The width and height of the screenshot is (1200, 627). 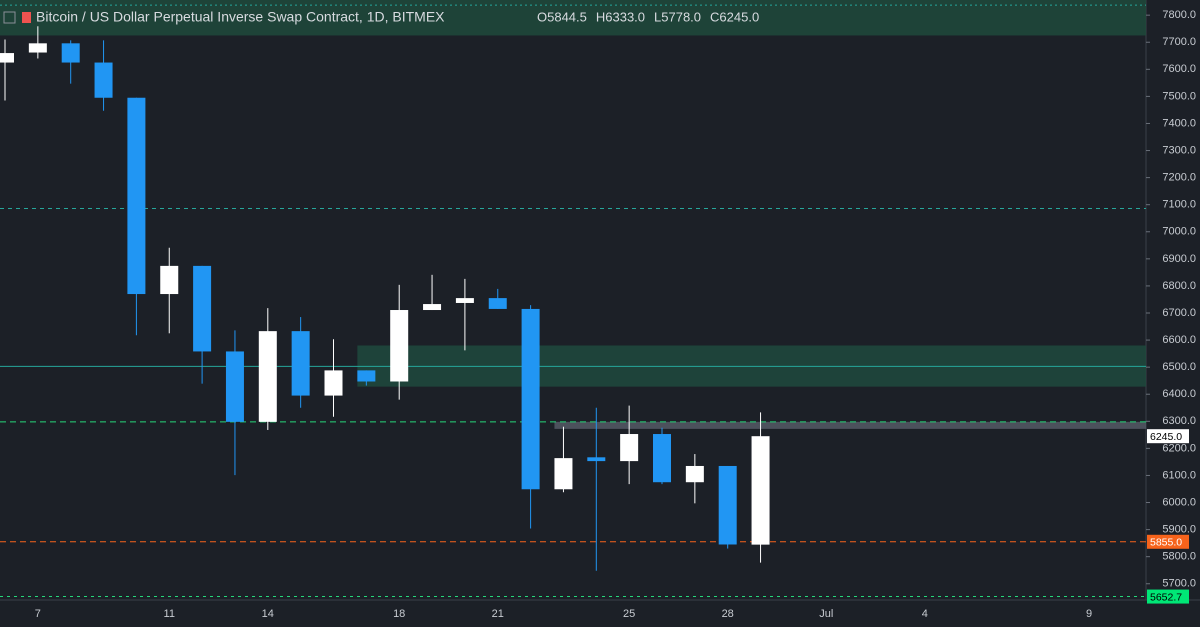 I want to click on y-tick-label: 7200.0, so click(x=1179, y=178).